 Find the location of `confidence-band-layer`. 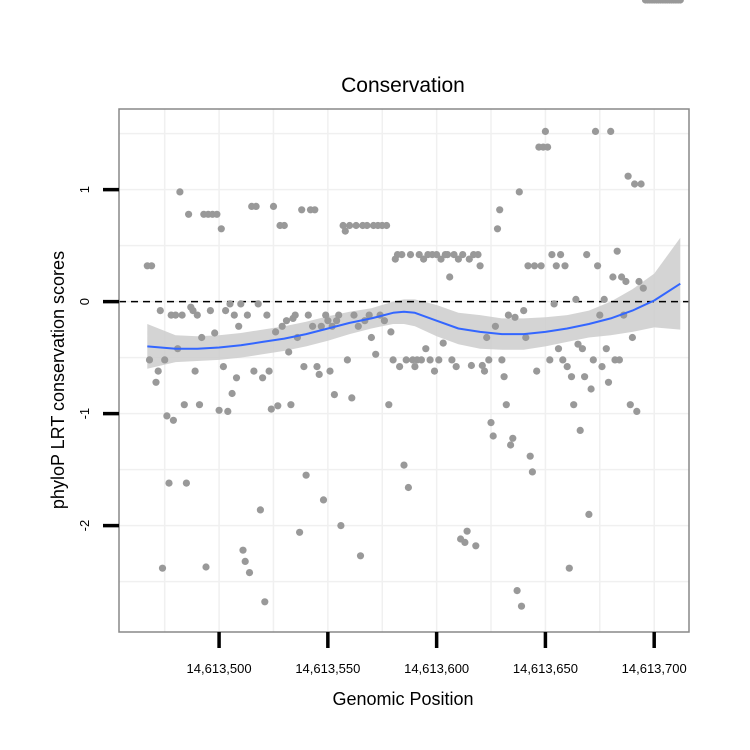

confidence-band-layer is located at coordinates (414, 303).